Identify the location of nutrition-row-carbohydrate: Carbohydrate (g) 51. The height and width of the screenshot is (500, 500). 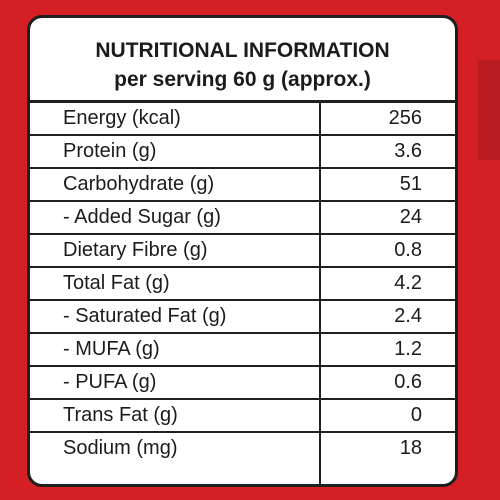
(242, 185).